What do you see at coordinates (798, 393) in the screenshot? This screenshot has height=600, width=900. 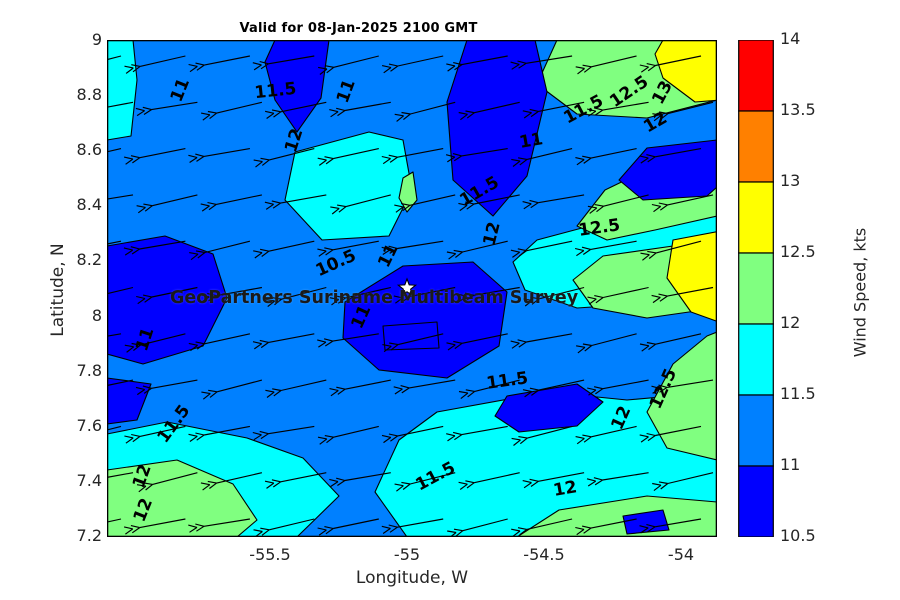 I see `colorbar-tick-label: 11.5` at bounding box center [798, 393].